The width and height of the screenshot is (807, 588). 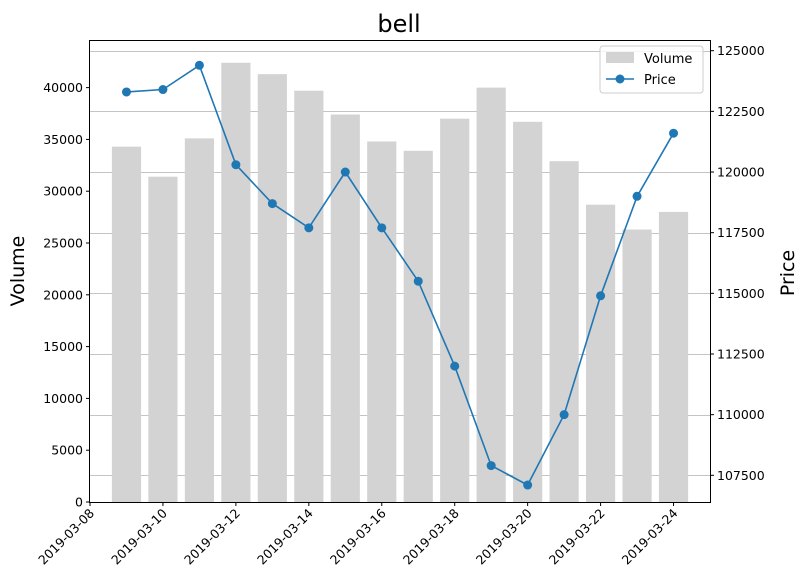 What do you see at coordinates (741, 353) in the screenshot?
I see `y2-tick-label: 112500` at bounding box center [741, 353].